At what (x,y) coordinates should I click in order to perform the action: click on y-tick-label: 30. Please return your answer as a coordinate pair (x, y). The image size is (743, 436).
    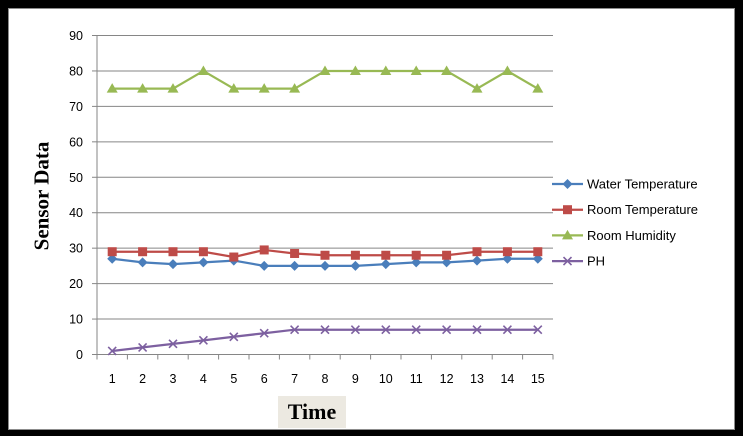
    Looking at the image, I should click on (76, 249).